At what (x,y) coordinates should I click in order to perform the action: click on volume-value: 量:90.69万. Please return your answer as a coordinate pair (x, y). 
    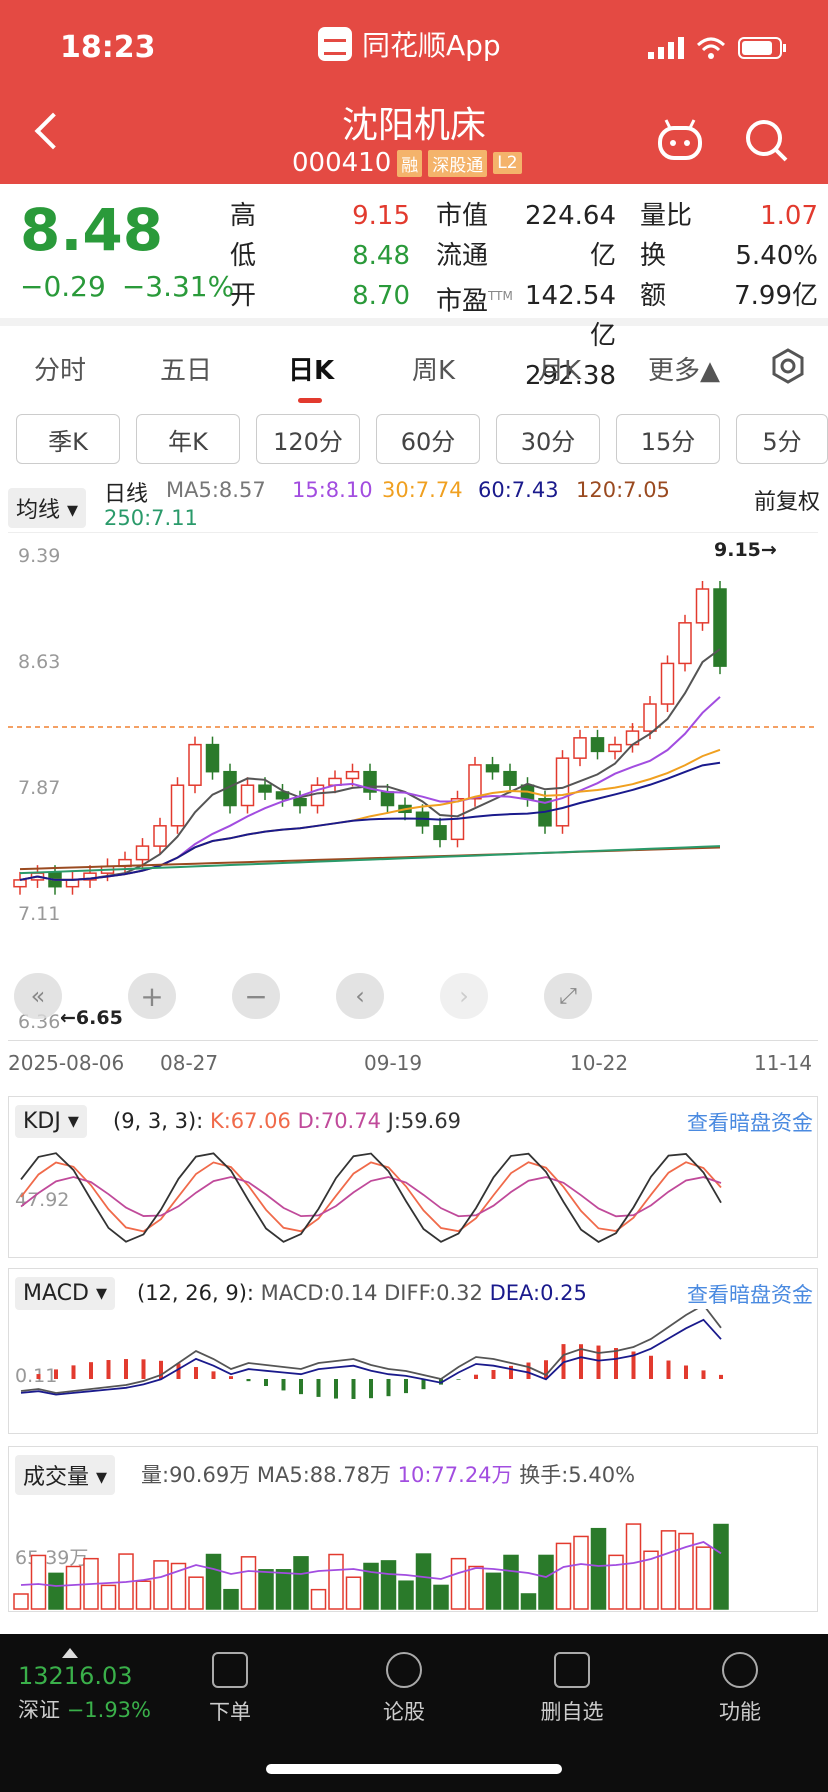
    Looking at the image, I should click on (196, 1475).